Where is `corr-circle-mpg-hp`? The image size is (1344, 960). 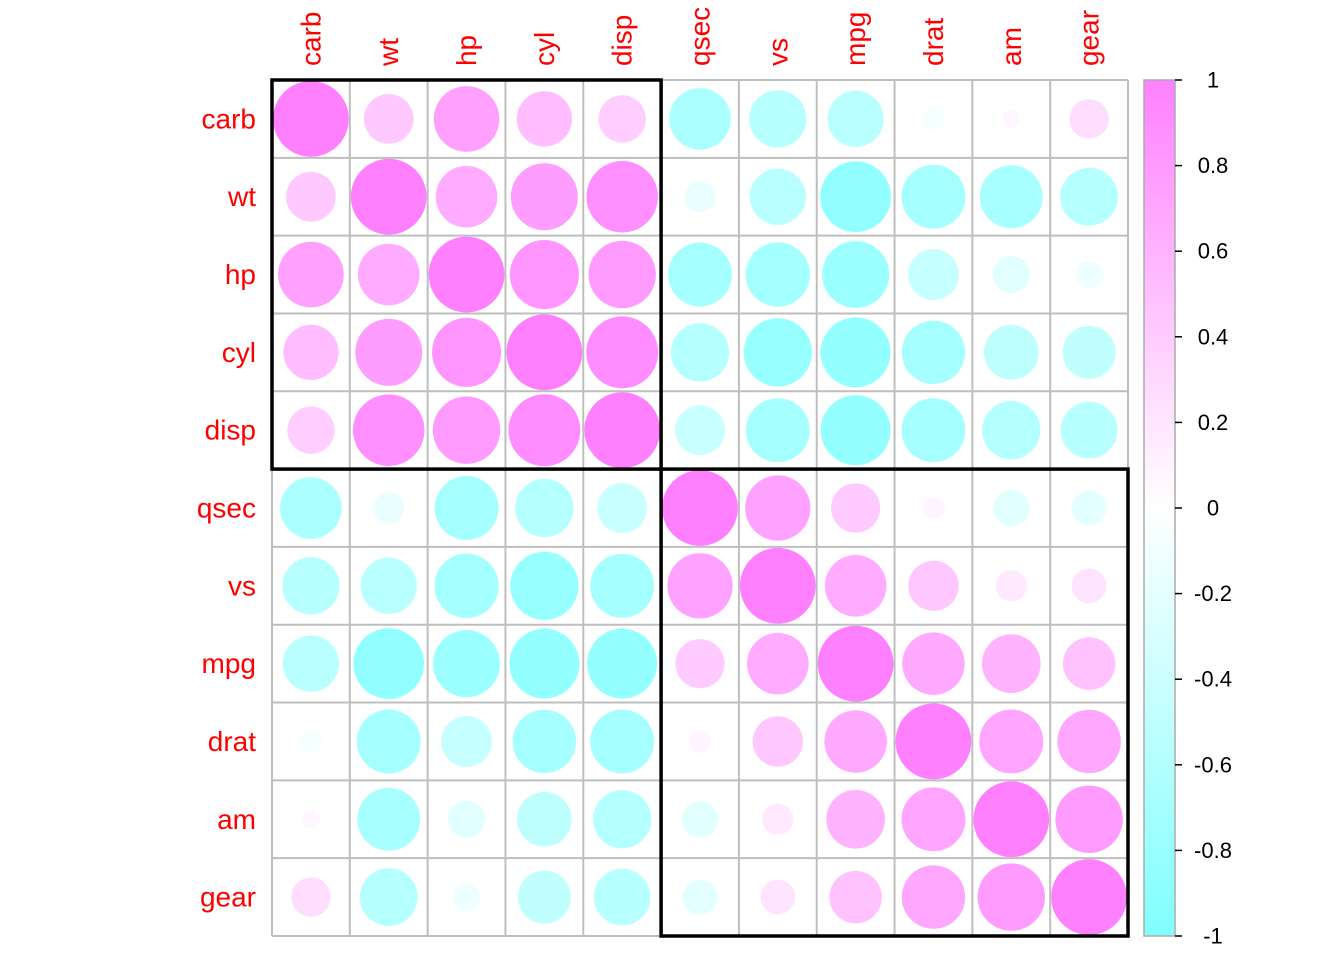
corr-circle-mpg-hp is located at coordinates (467, 664).